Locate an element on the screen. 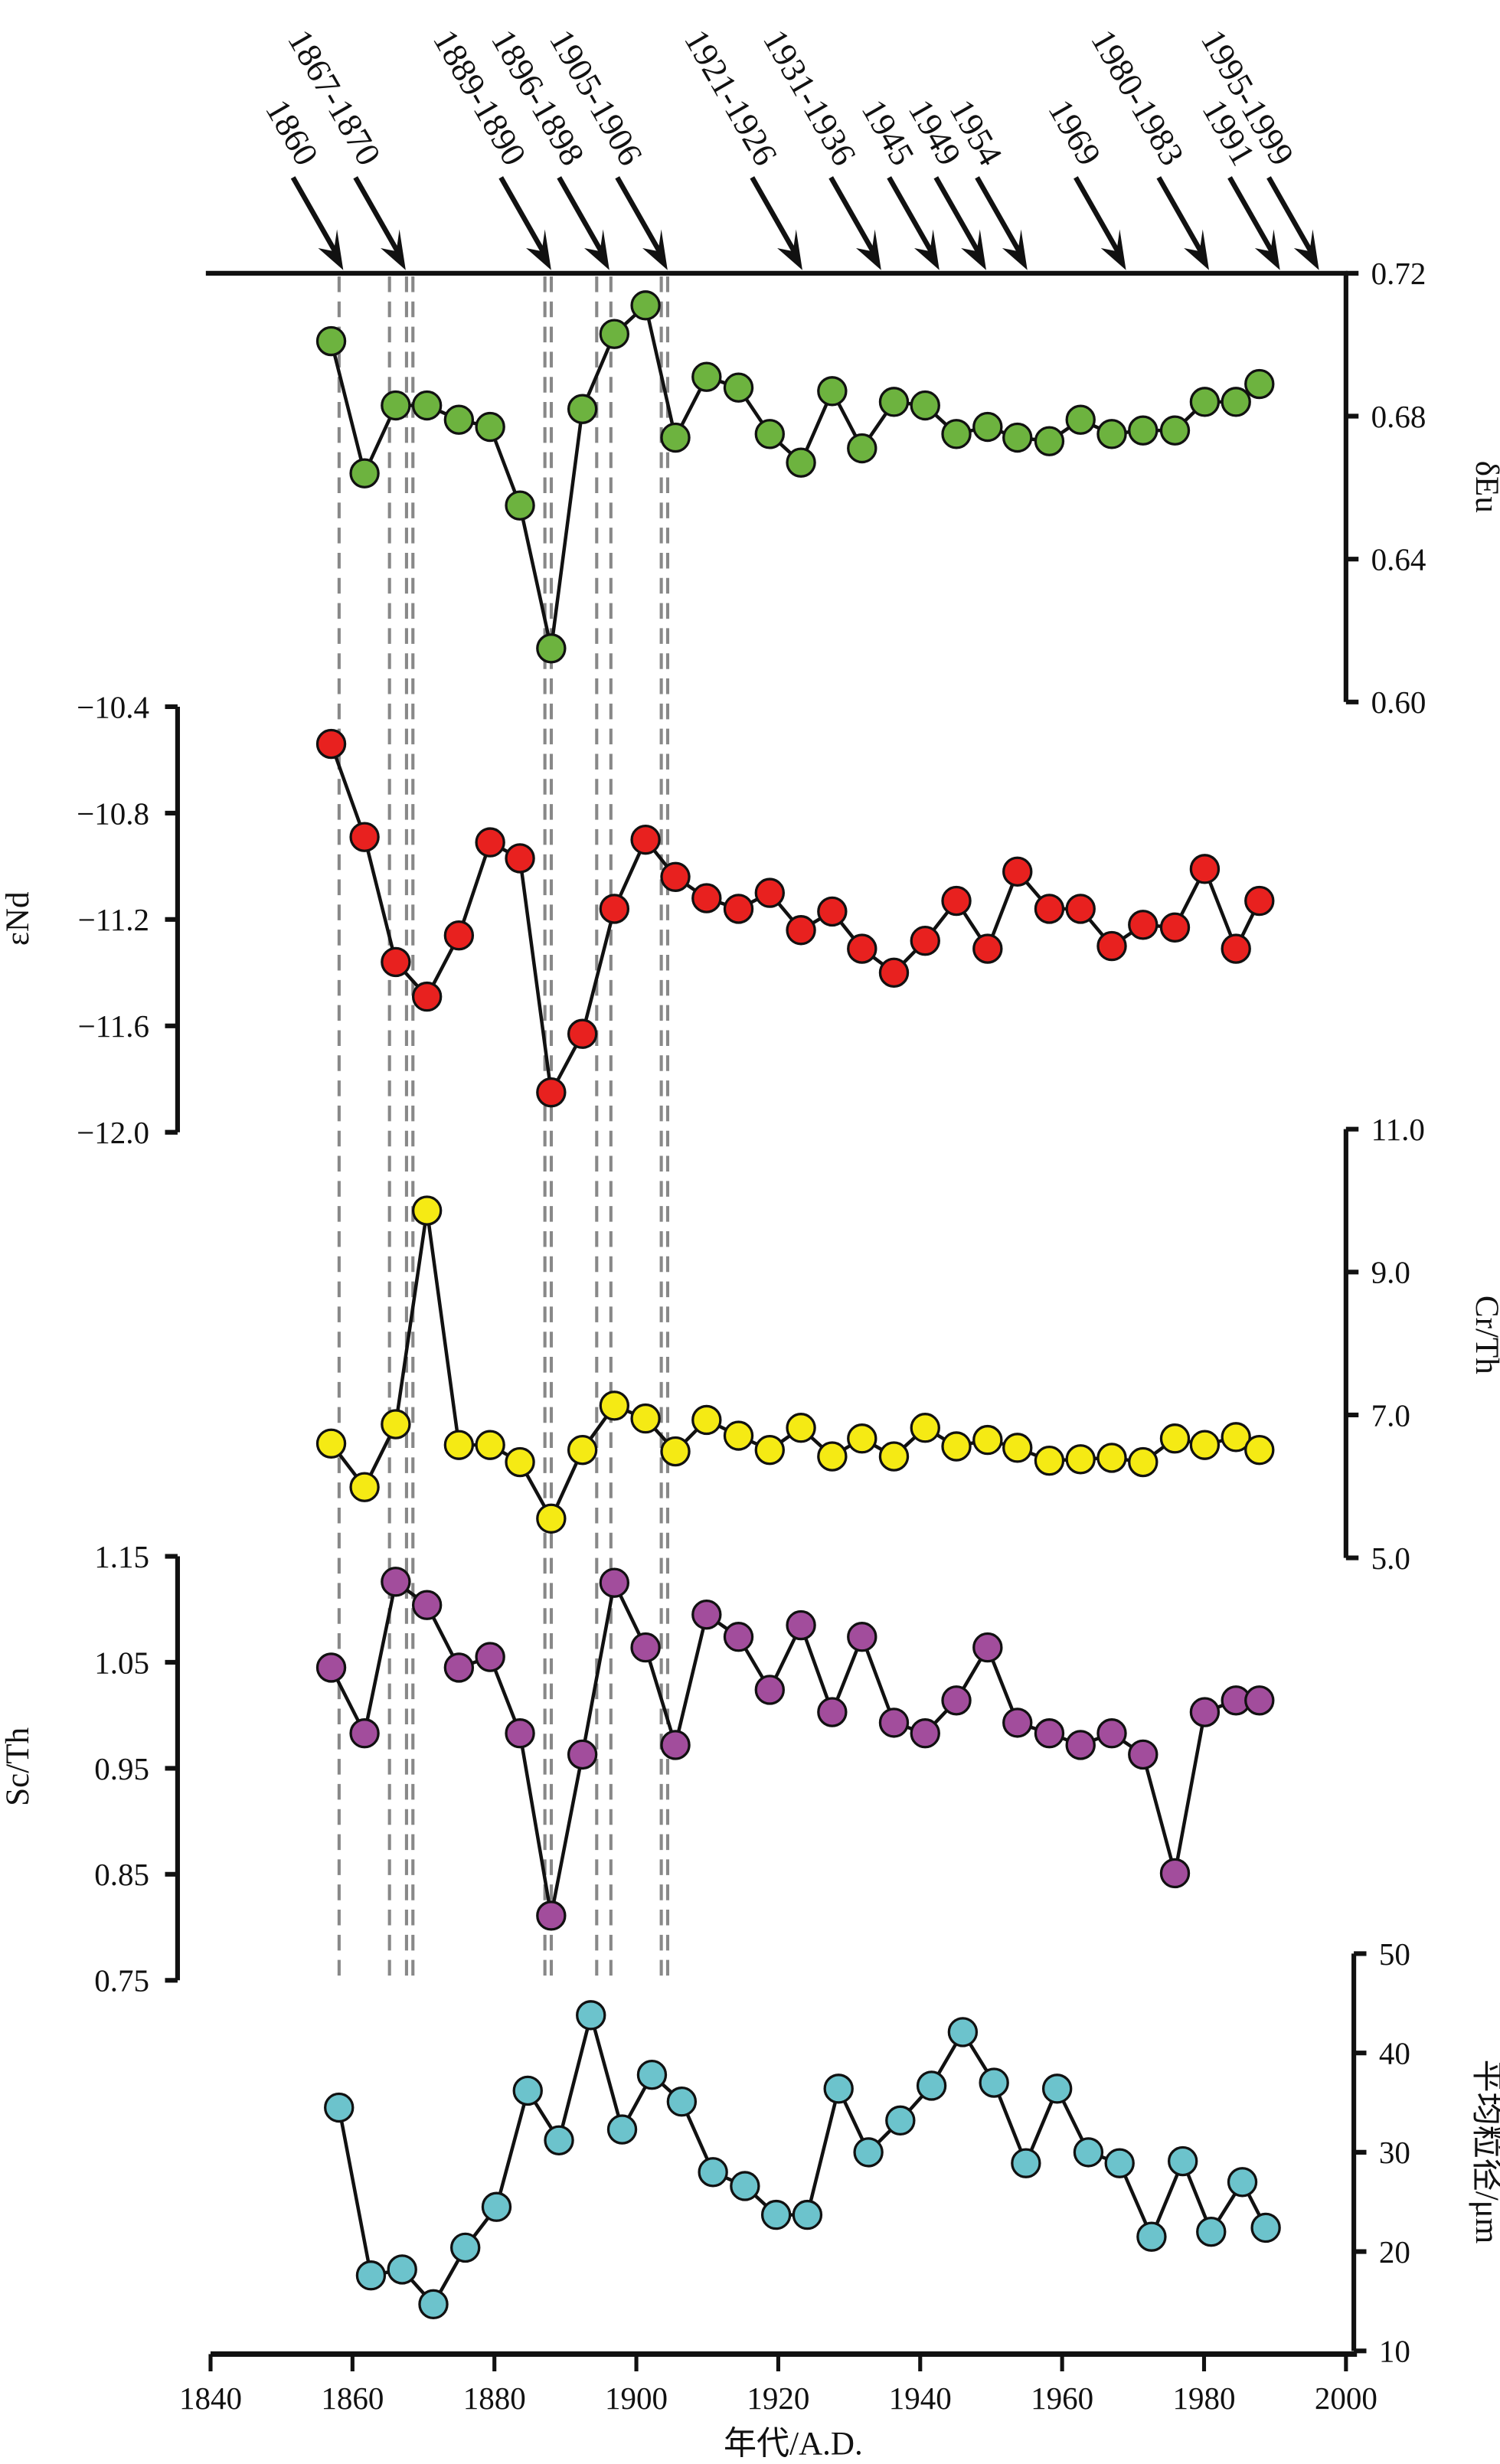 The image size is (1500, 2464). y-axis-label: Sc/Th is located at coordinates (18, 1767).